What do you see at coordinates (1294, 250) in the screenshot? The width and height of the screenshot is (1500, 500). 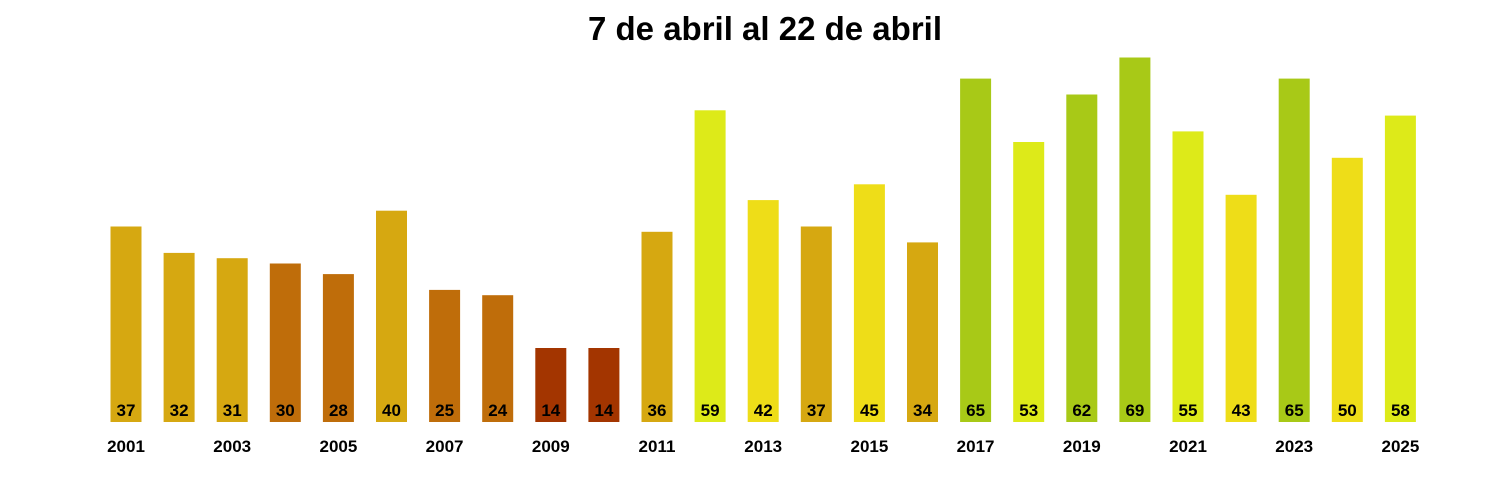 I see `bar-2023` at bounding box center [1294, 250].